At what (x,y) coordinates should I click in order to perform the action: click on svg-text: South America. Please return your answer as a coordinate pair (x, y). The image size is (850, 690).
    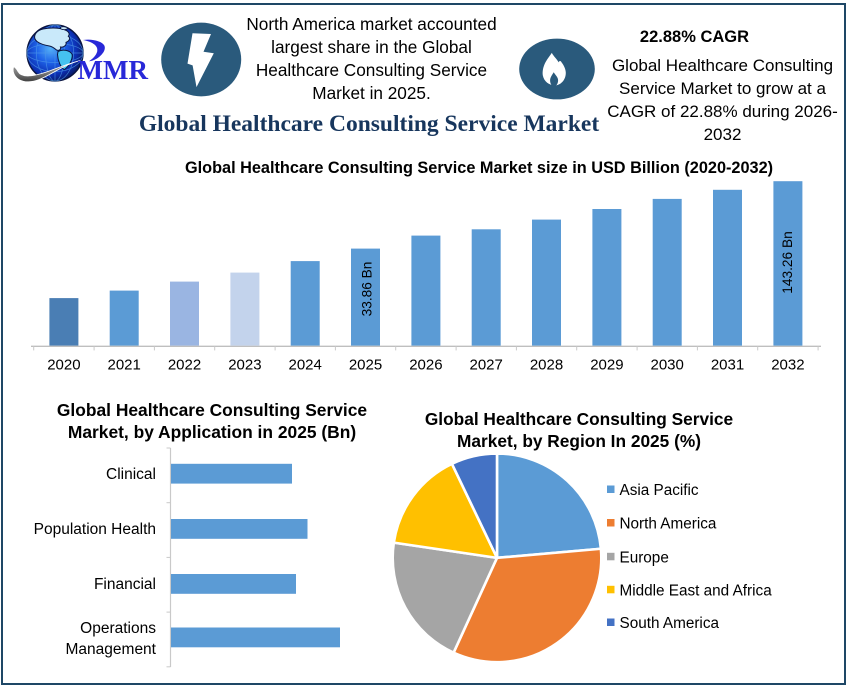
    Looking at the image, I should click on (670, 623).